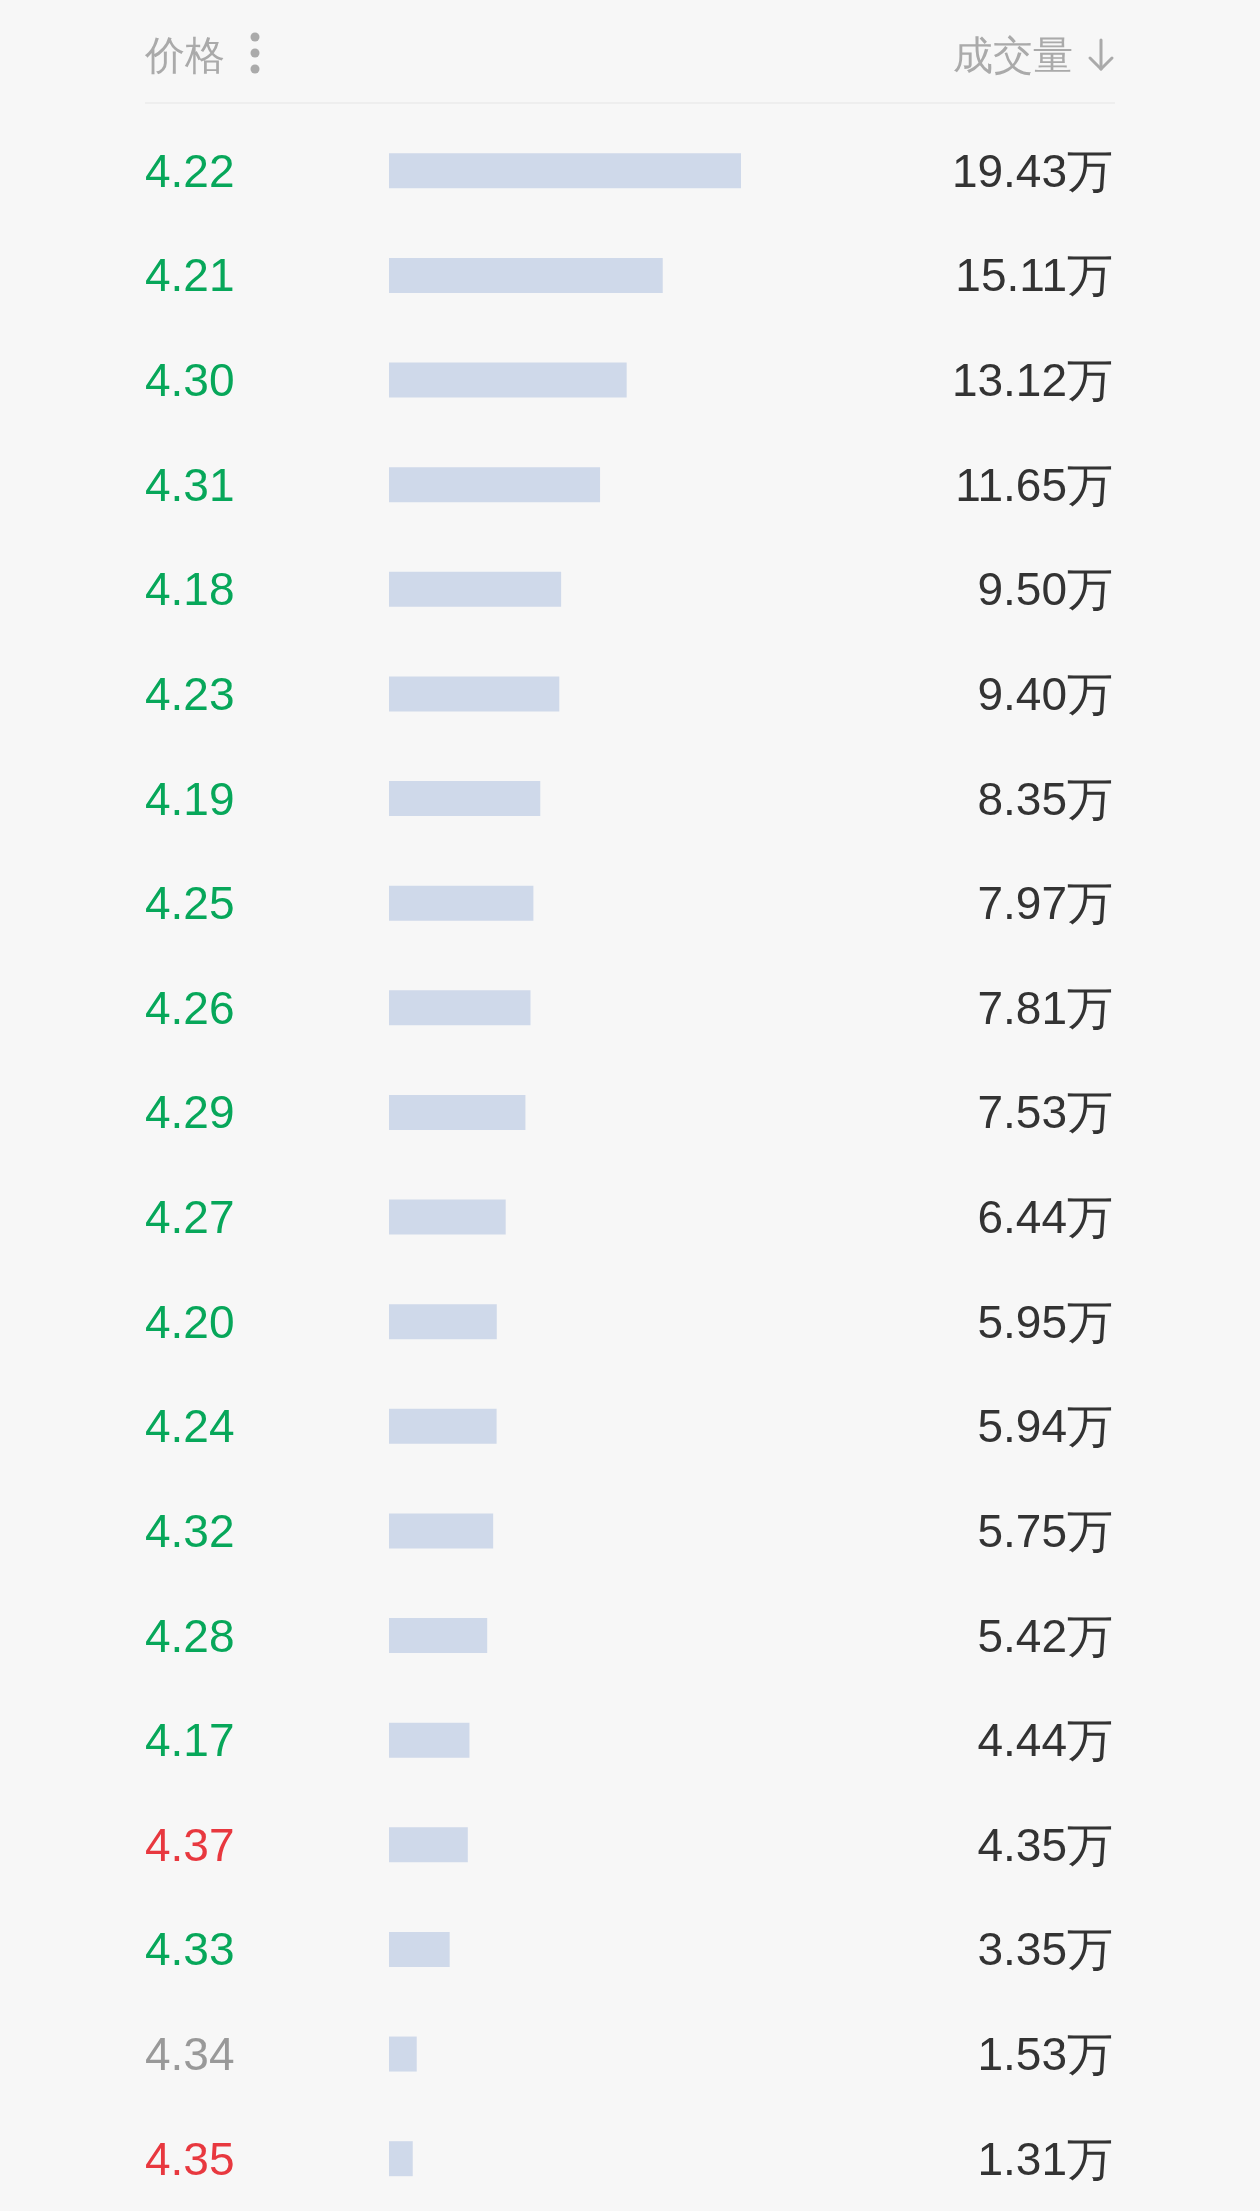 The width and height of the screenshot is (1260, 2211). What do you see at coordinates (1045, 1530) in the screenshot?
I see `data-label: 5.75万` at bounding box center [1045, 1530].